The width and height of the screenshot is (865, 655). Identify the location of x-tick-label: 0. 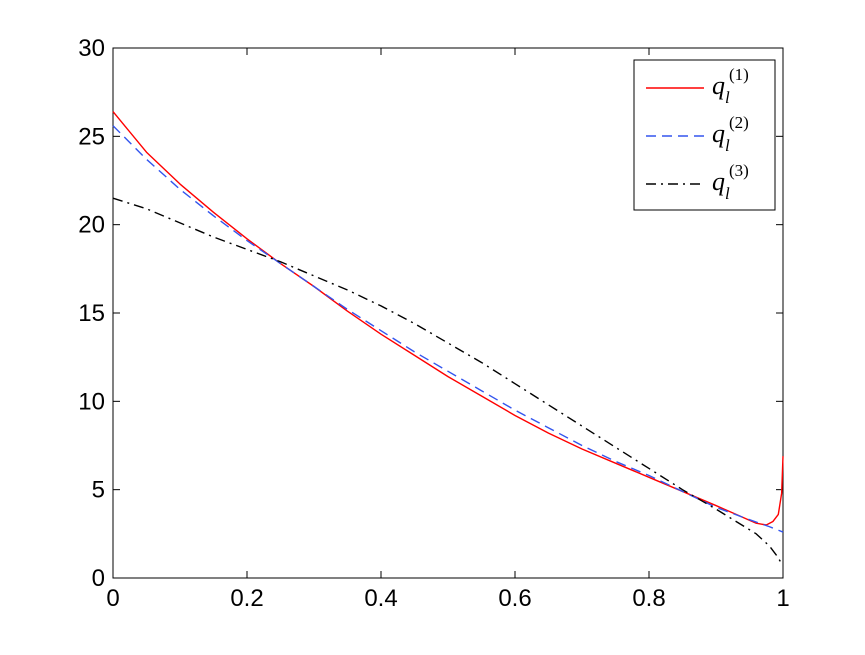
(112, 598).